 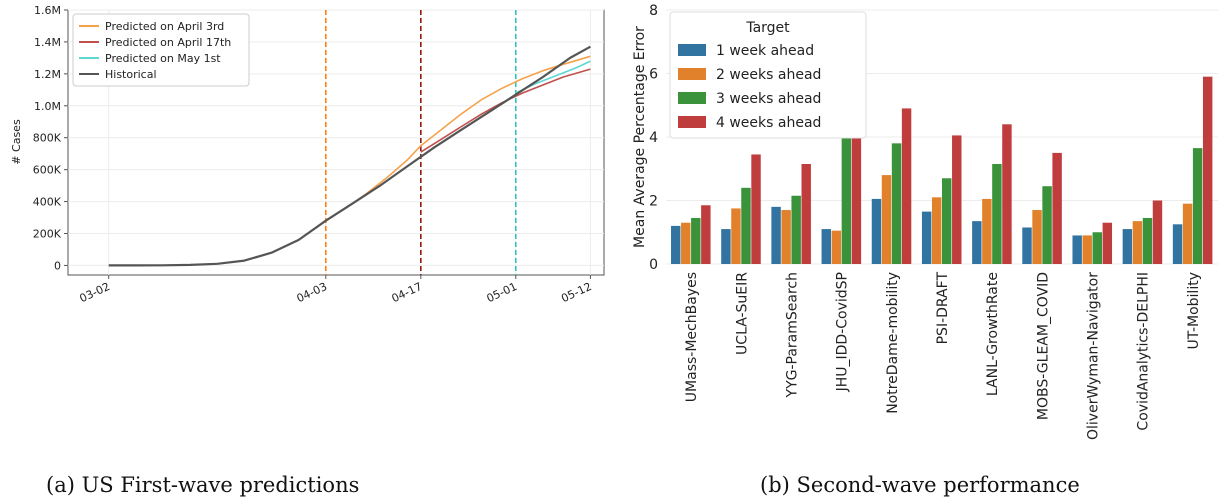 I want to click on x-tick-label: MOBS-GLEAM_COVID, so click(x=1043, y=346).